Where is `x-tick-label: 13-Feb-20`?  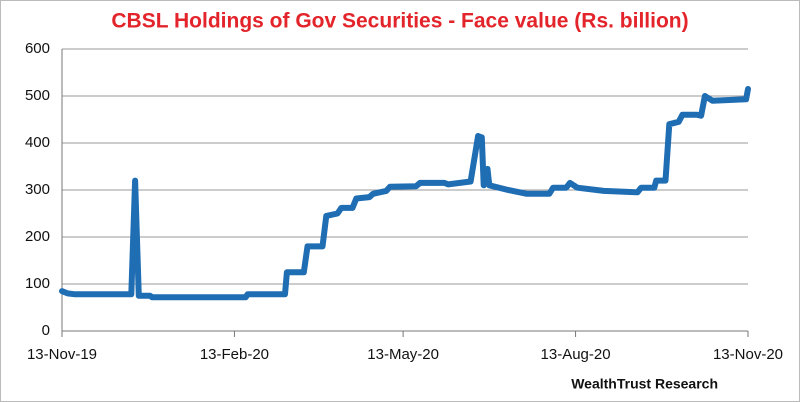 x-tick-label: 13-Feb-20 is located at coordinates (234, 354).